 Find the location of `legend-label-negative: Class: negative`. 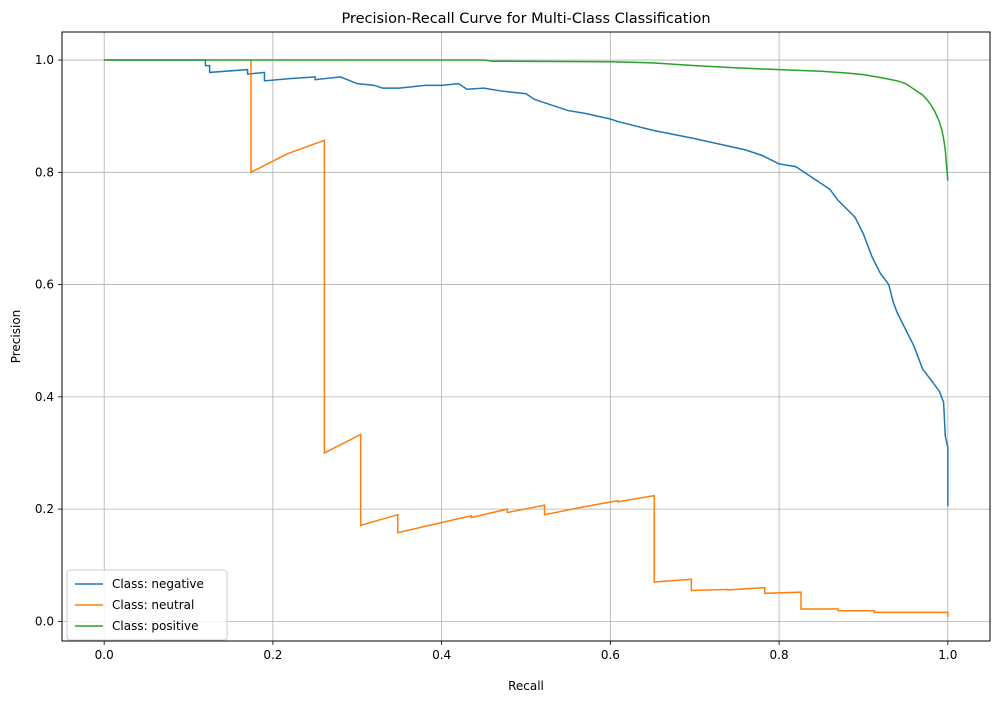

legend-label-negative: Class: negative is located at coordinates (158, 584).